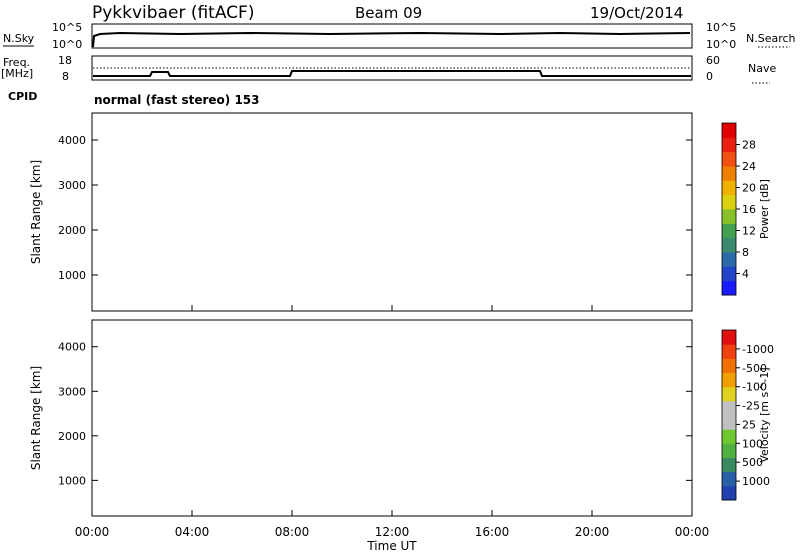 Image resolution: width=800 pixels, height=554 pixels. I want to click on nave-tick-low: 0, so click(709, 76).